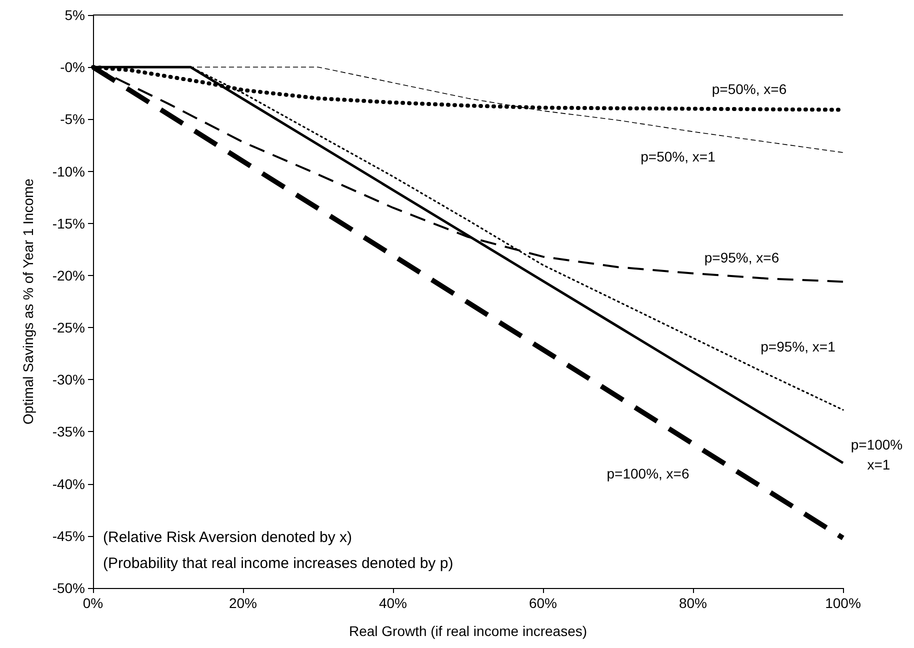  I want to click on x-tick-label: 20%, so click(243, 603).